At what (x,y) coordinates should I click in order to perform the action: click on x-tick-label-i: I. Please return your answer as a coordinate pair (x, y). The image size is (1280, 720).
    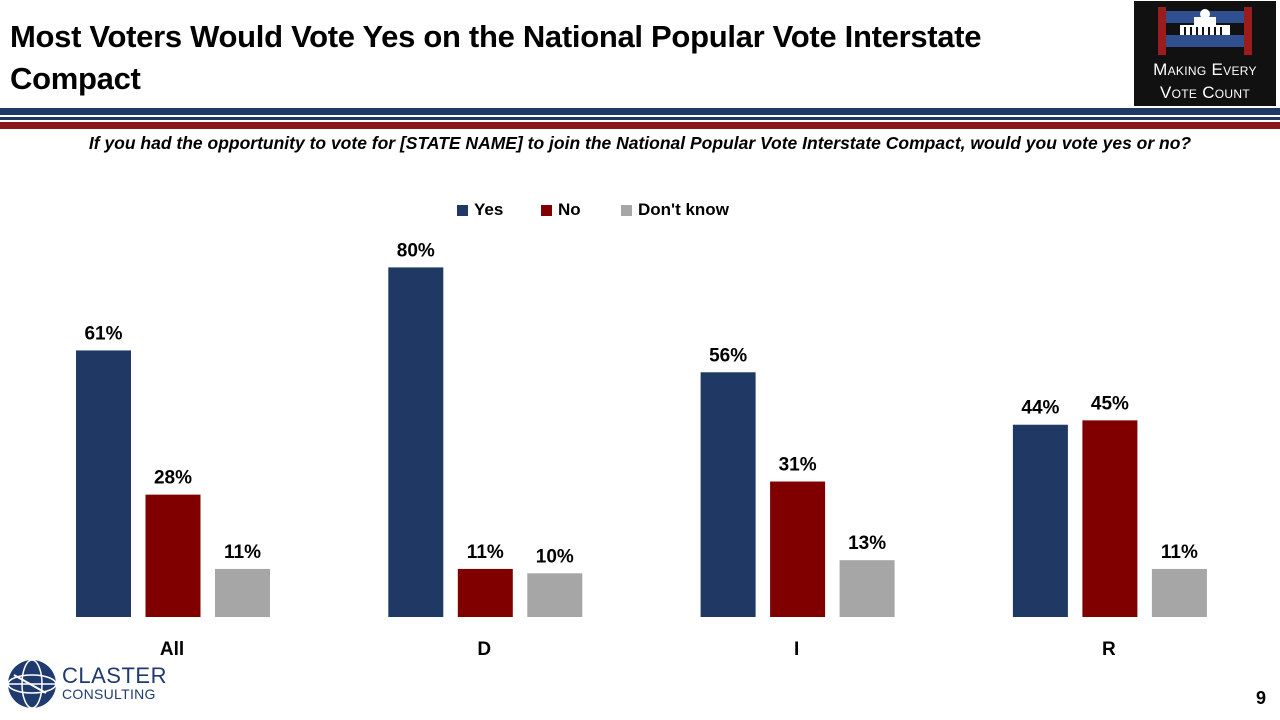
    Looking at the image, I should click on (796, 649).